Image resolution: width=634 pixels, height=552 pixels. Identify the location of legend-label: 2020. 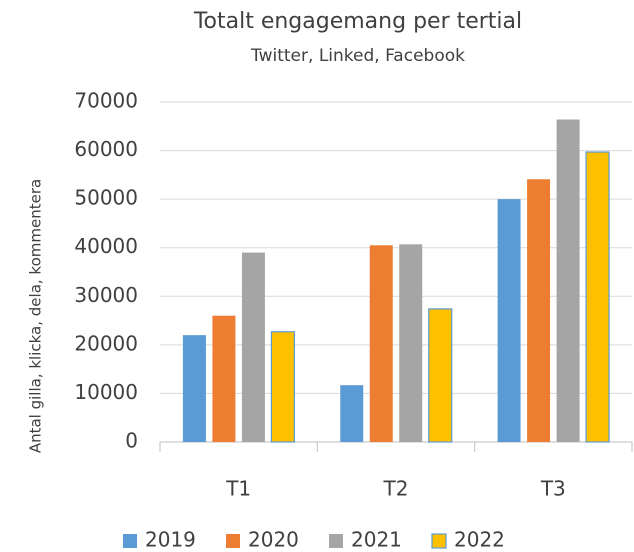
(273, 540).